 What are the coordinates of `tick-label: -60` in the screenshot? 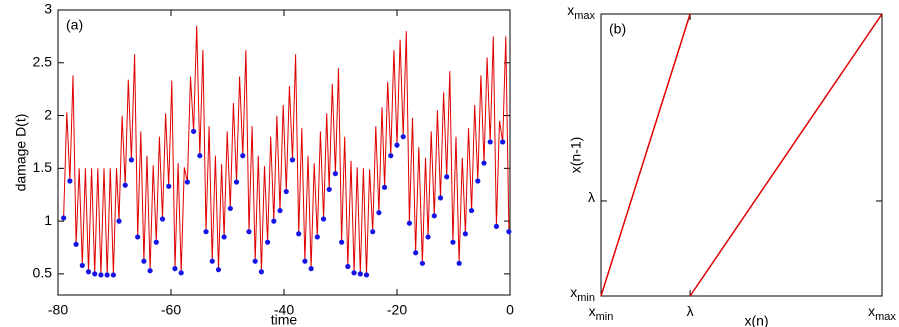 It's located at (171, 310).